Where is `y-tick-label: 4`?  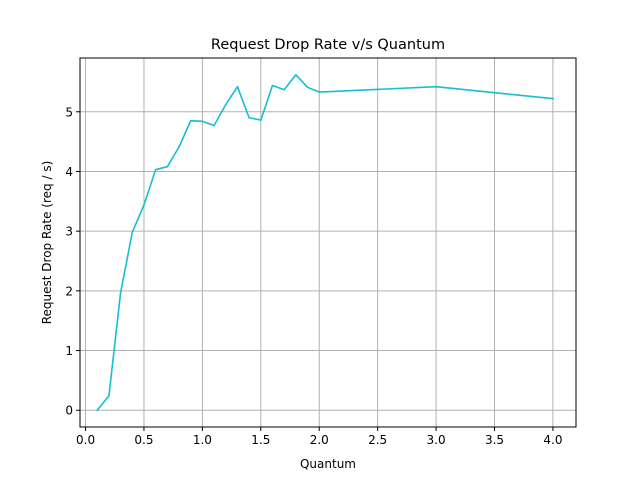
y-tick-label: 4 is located at coordinates (69, 172).